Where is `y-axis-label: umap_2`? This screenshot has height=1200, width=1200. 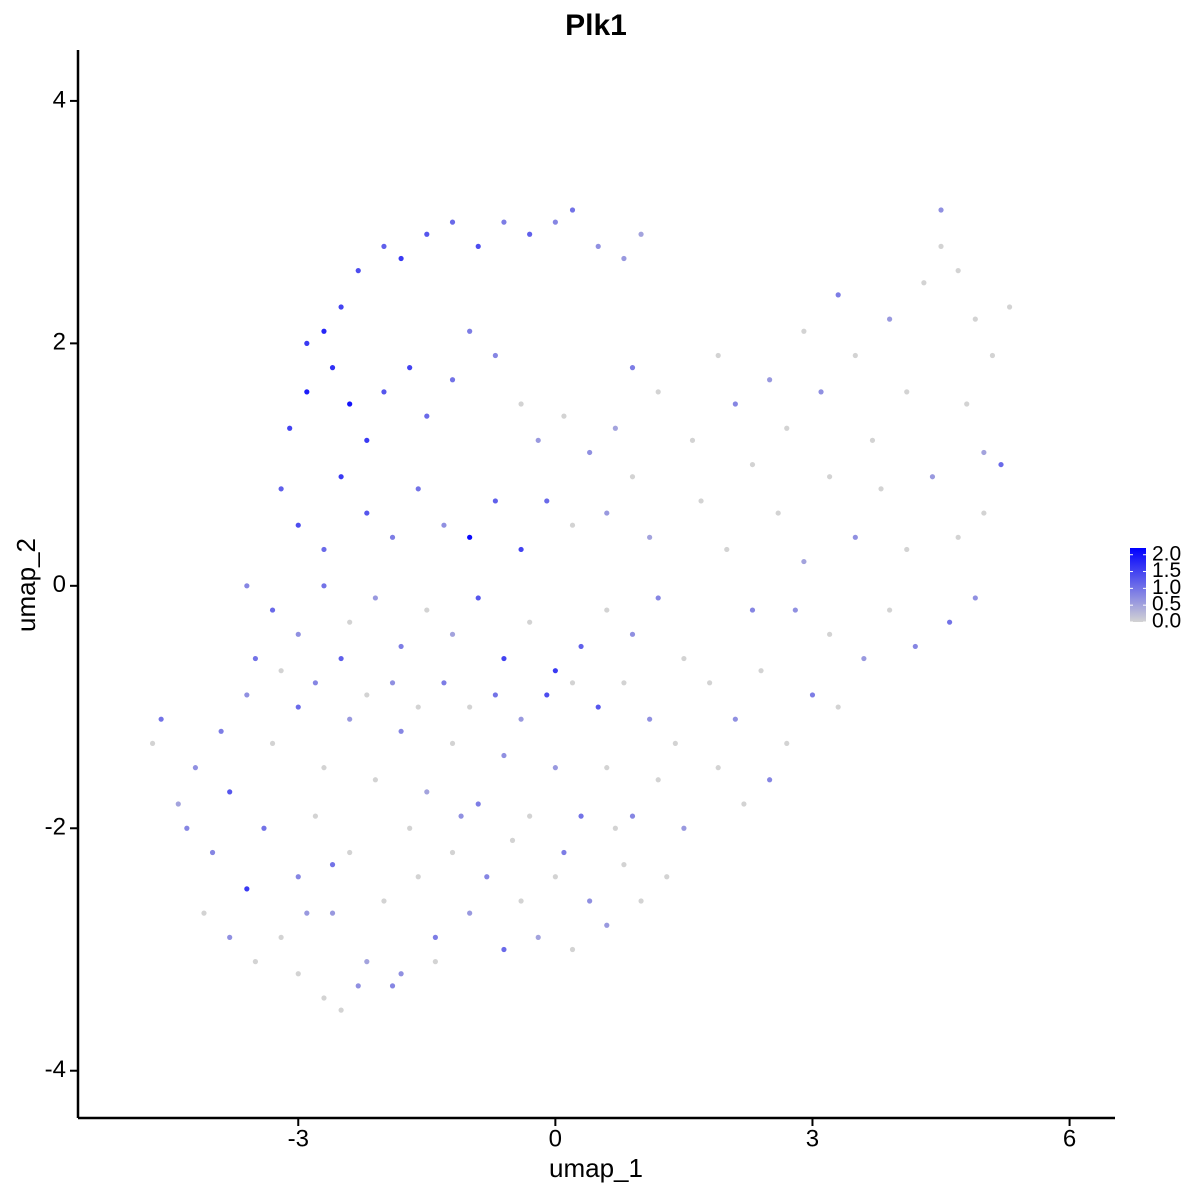
y-axis-label: umap_2 is located at coordinates (26, 585).